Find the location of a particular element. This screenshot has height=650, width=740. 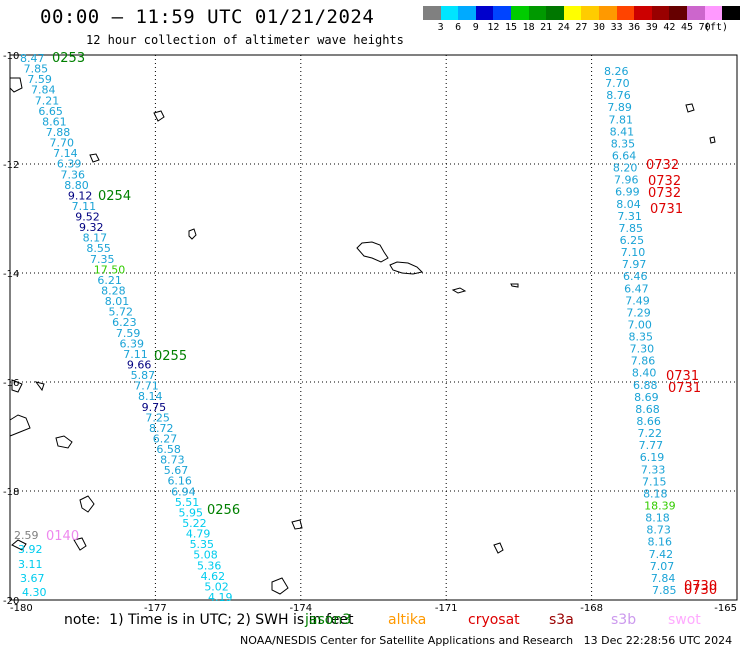

wave-value: 7.88 is located at coordinates (58, 132).